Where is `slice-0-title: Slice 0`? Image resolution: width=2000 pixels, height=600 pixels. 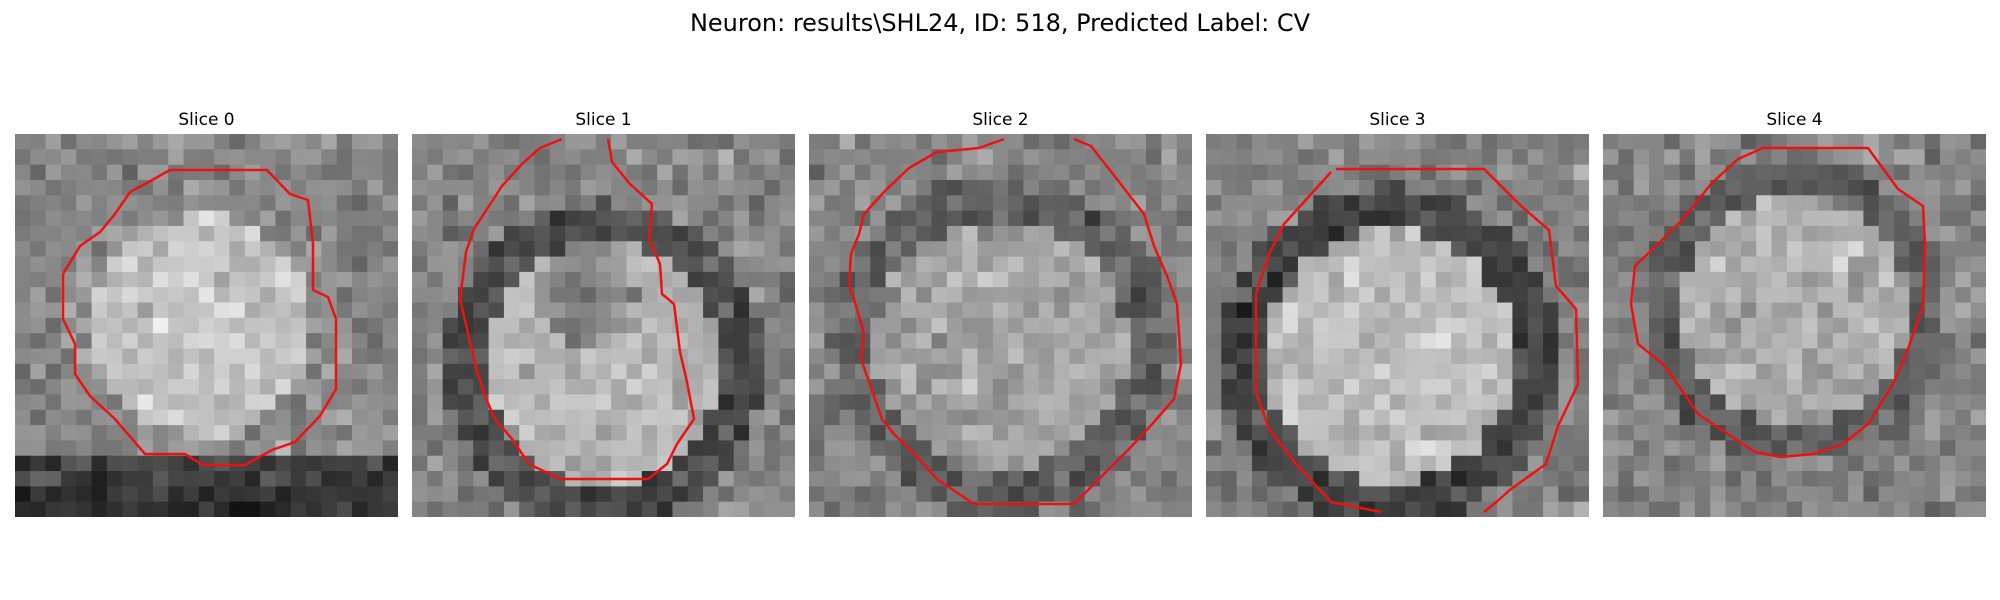
slice-0-title: Slice 0 is located at coordinates (206, 120).